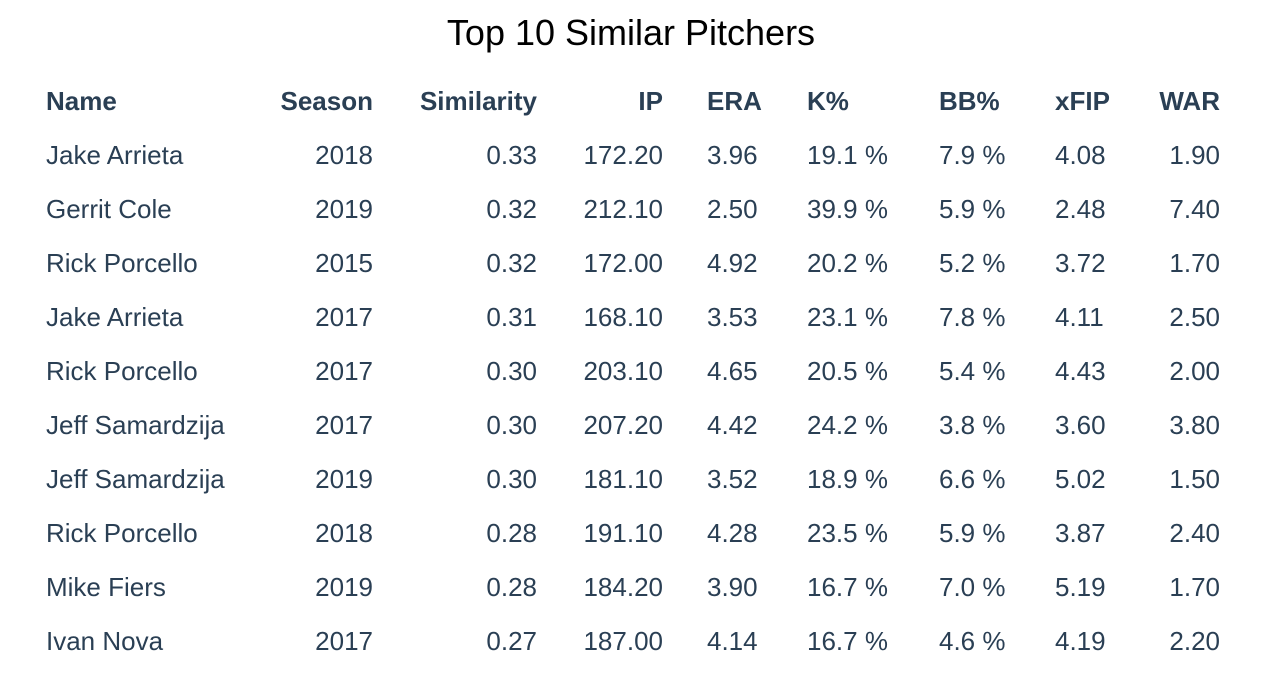  I want to click on column-header-name: Name, so click(81, 100).